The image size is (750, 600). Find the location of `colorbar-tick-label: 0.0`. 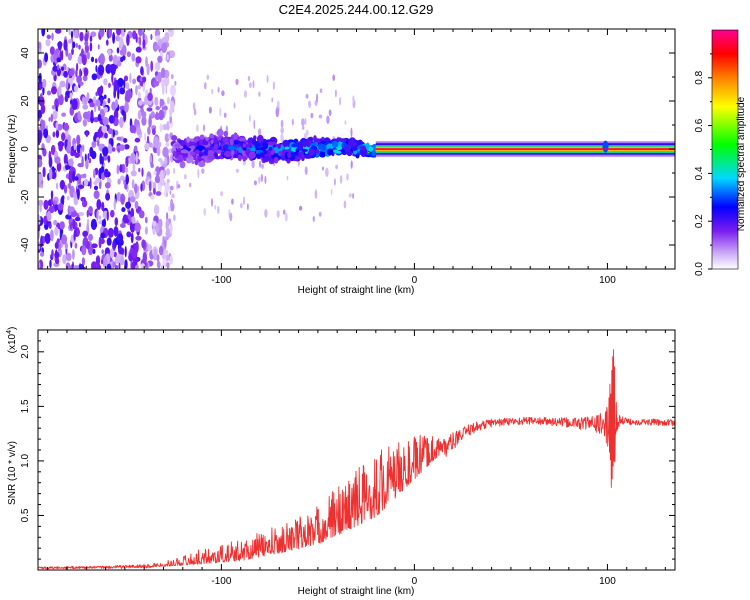

colorbar-tick-label: 0.0 is located at coordinates (699, 269).